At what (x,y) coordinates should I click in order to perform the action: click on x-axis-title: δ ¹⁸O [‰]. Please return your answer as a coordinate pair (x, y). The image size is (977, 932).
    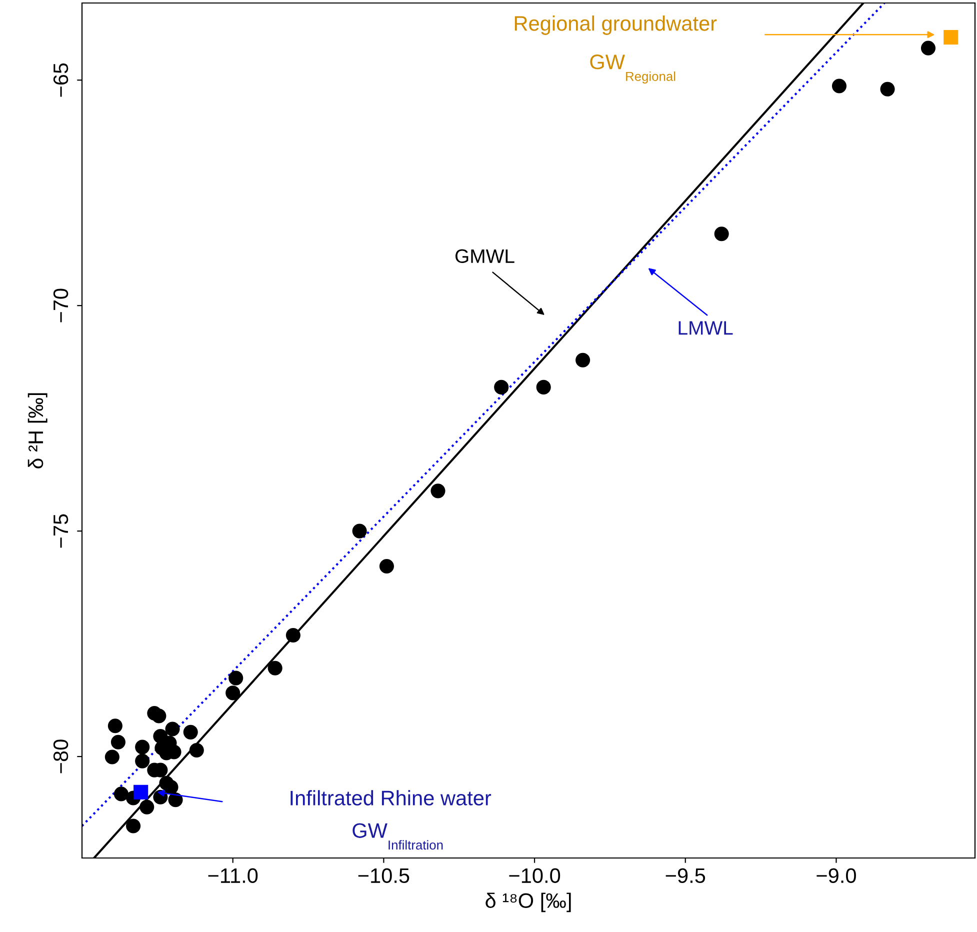
    Looking at the image, I should click on (528, 902).